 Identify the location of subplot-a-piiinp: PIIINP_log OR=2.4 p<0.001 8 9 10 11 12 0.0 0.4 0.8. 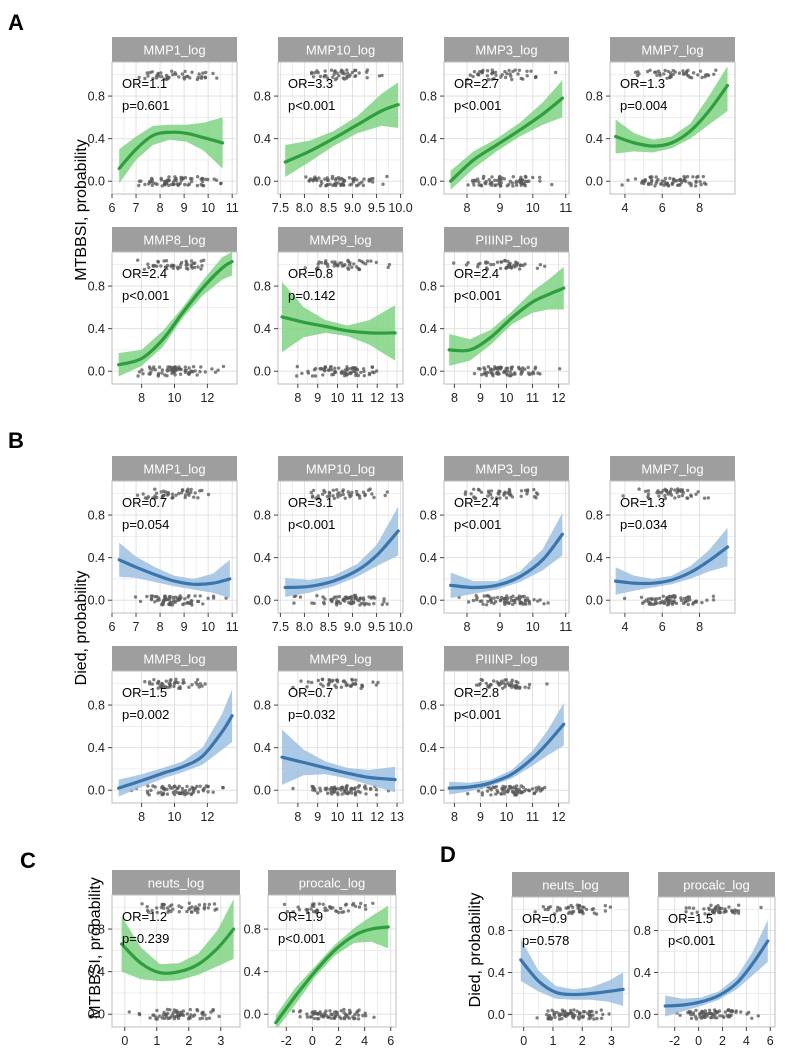
(495, 316).